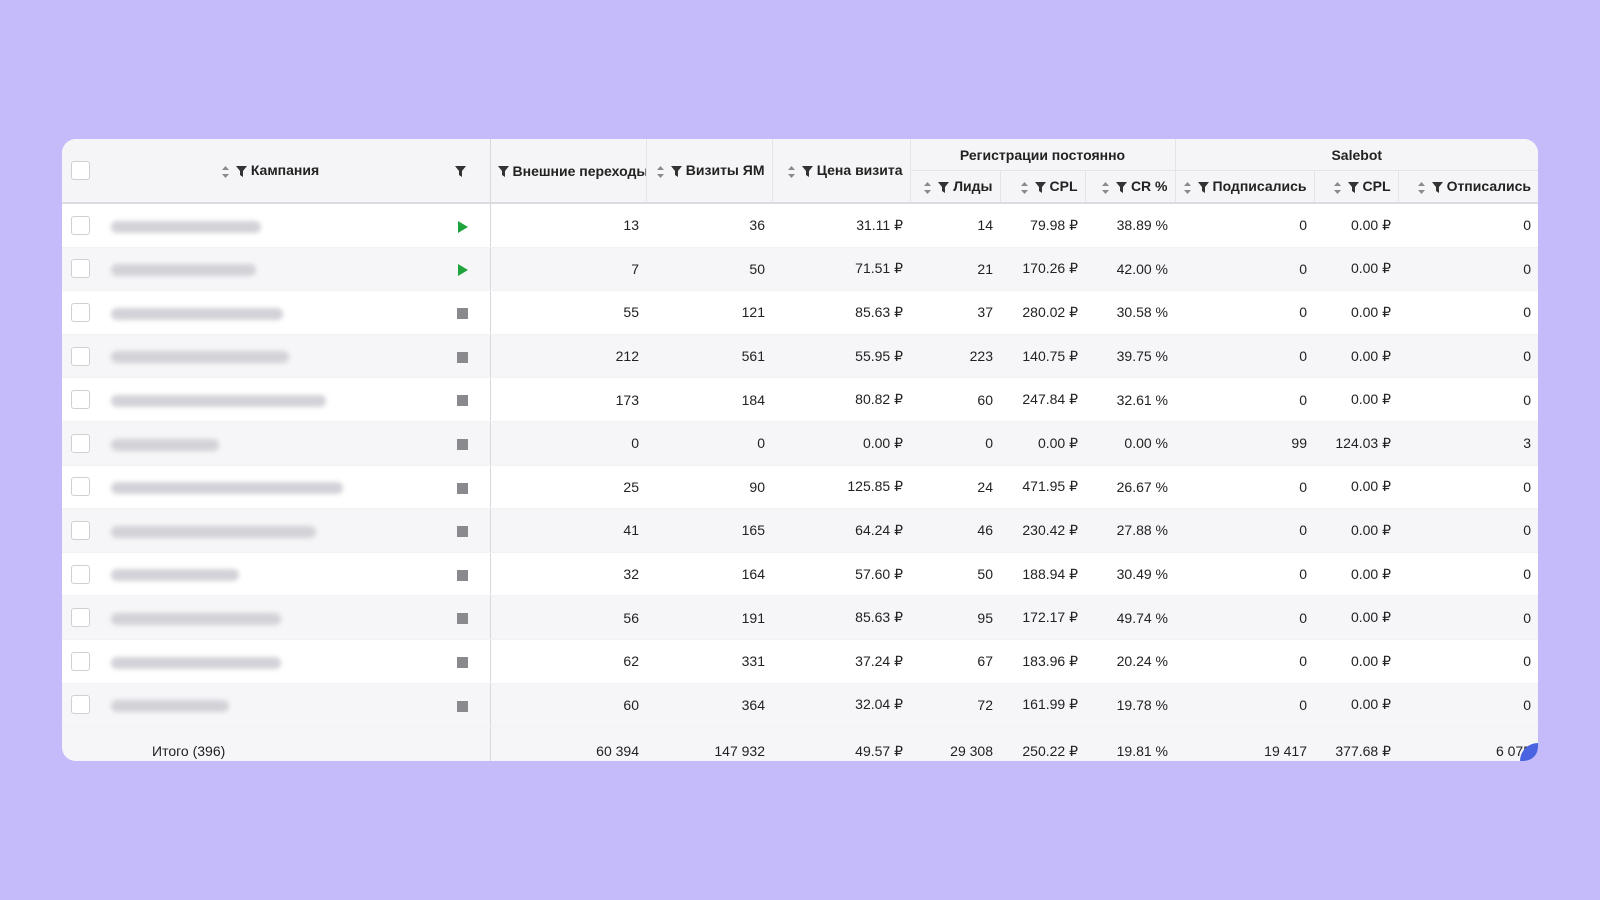 Image resolution: width=1600 pixels, height=900 pixels. Describe the element at coordinates (800, 399) in the screenshot. I see `table-row: 173 184 80.82 ₽60 247.84 ₽32.61 % 0 0.00 ₽0` at that location.